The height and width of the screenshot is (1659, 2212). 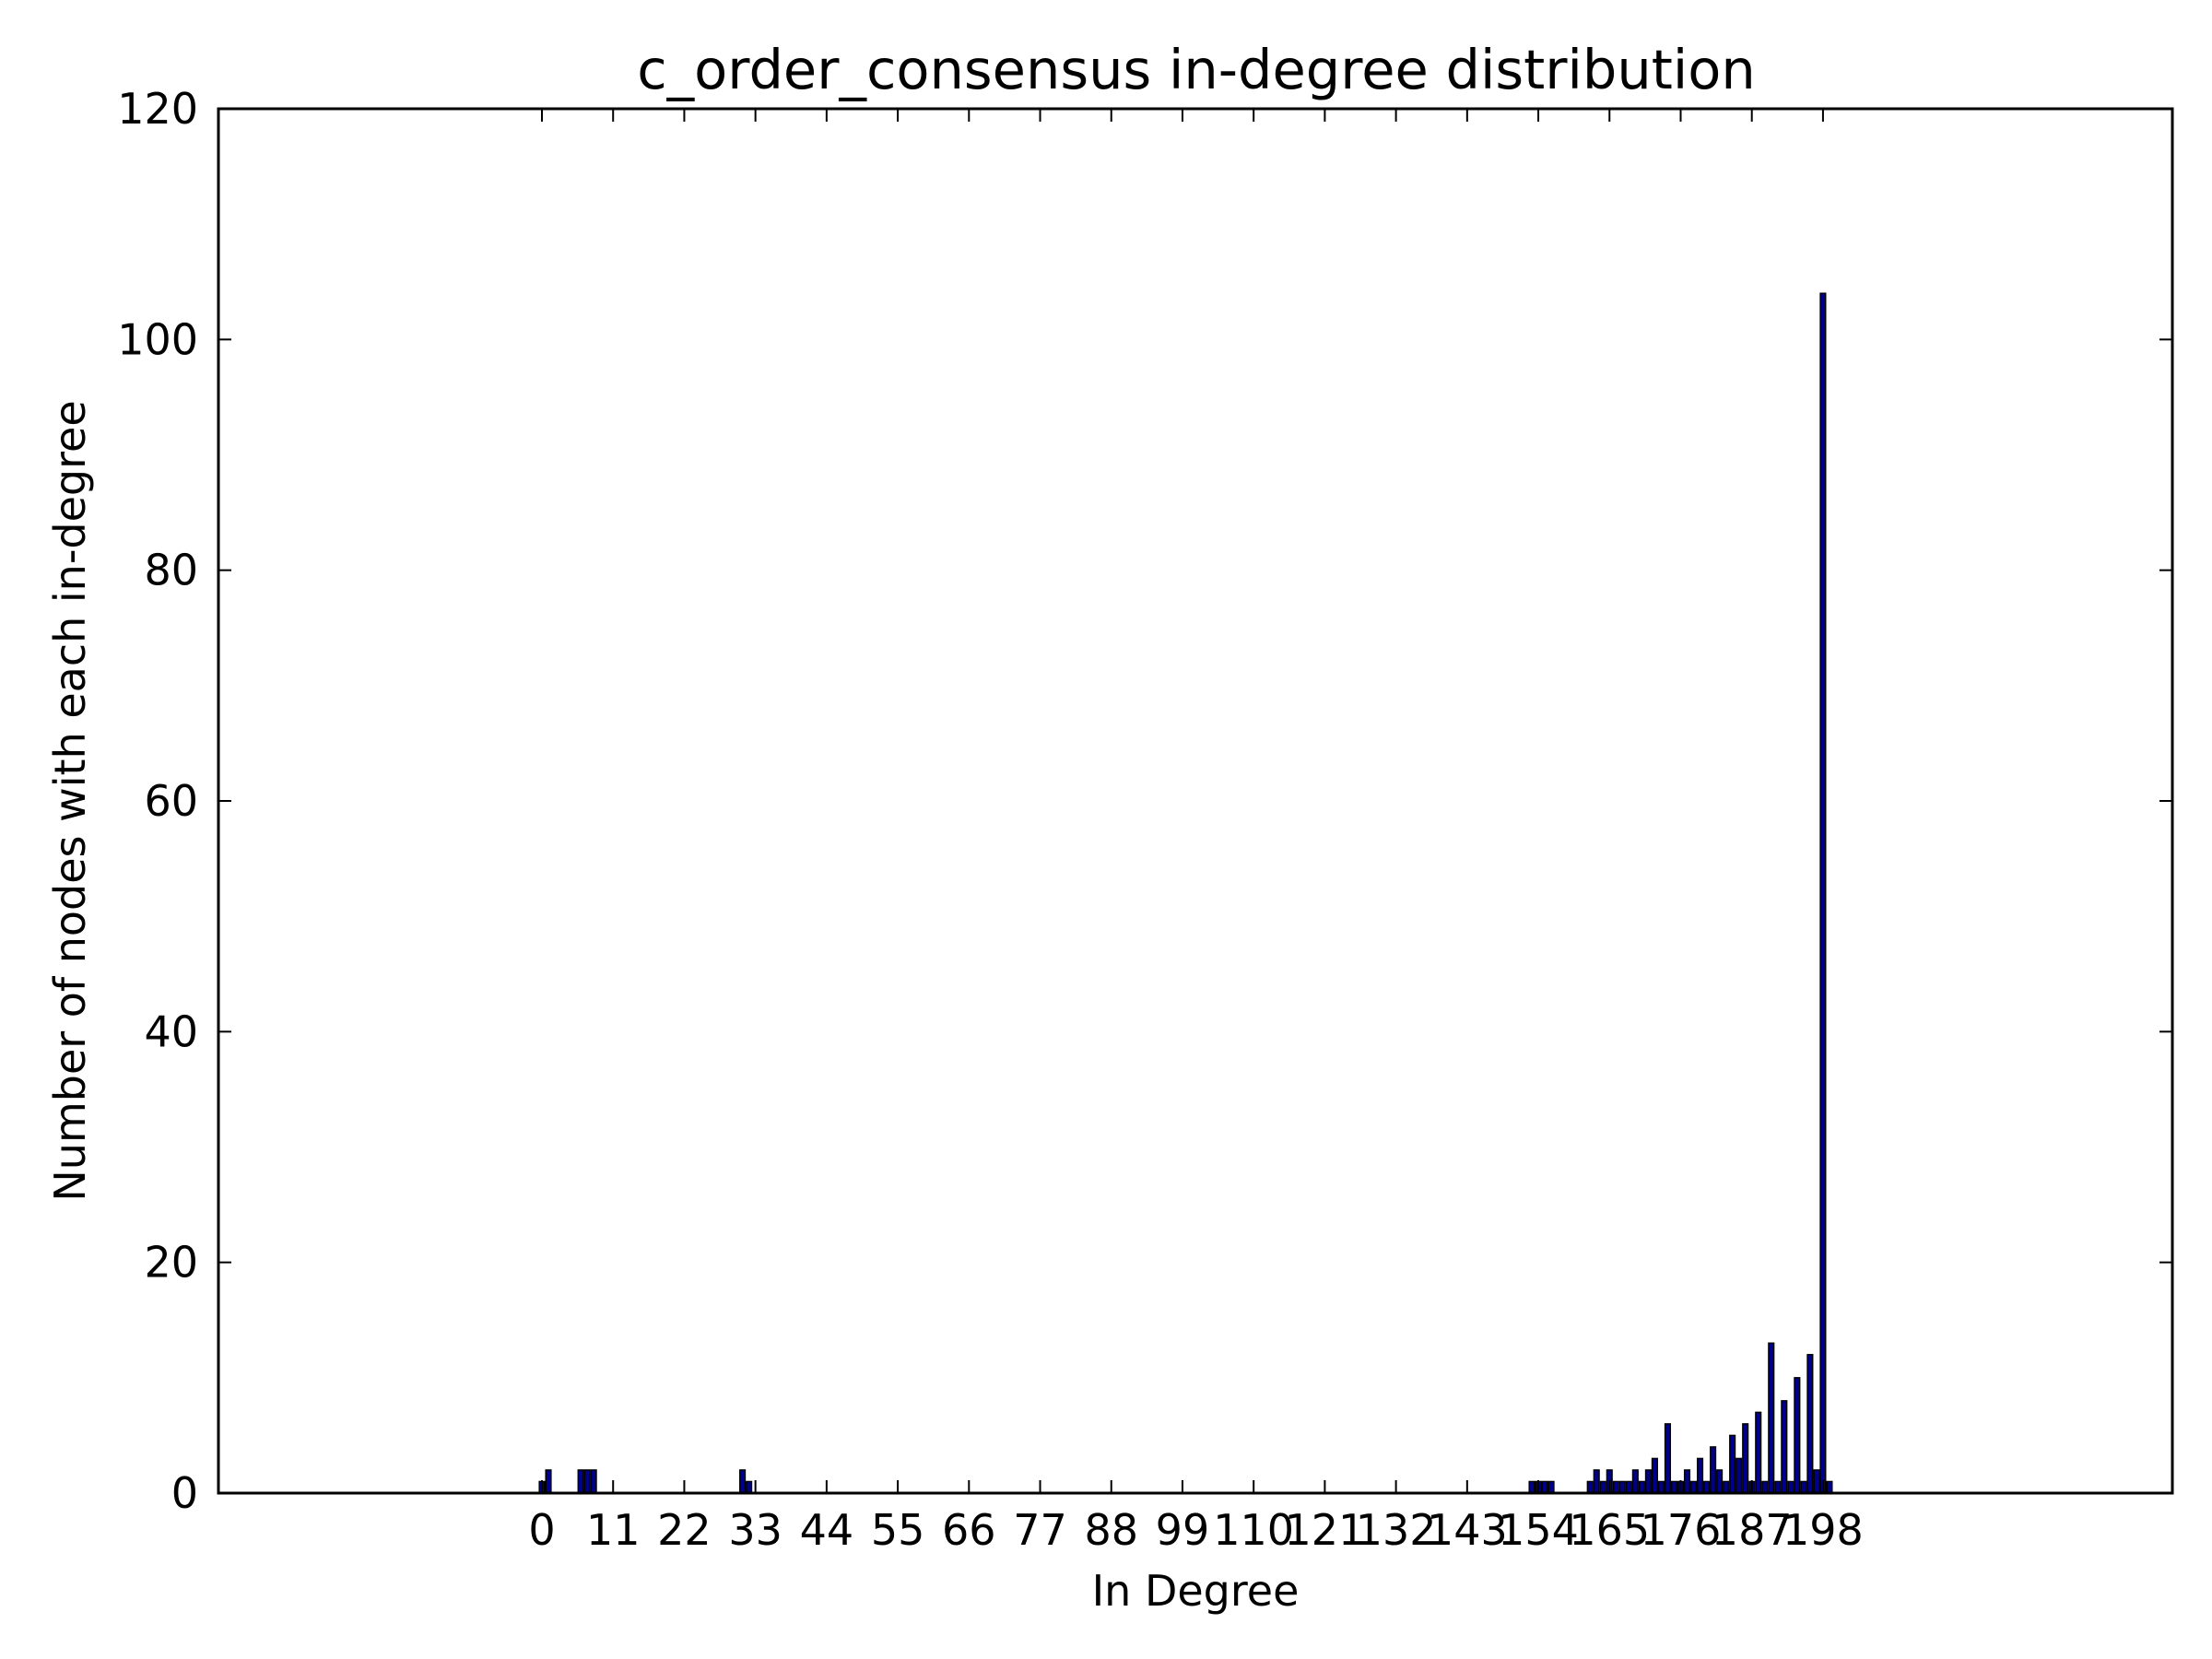 I want to click on x-tick-label: 77, so click(x=1040, y=1530).